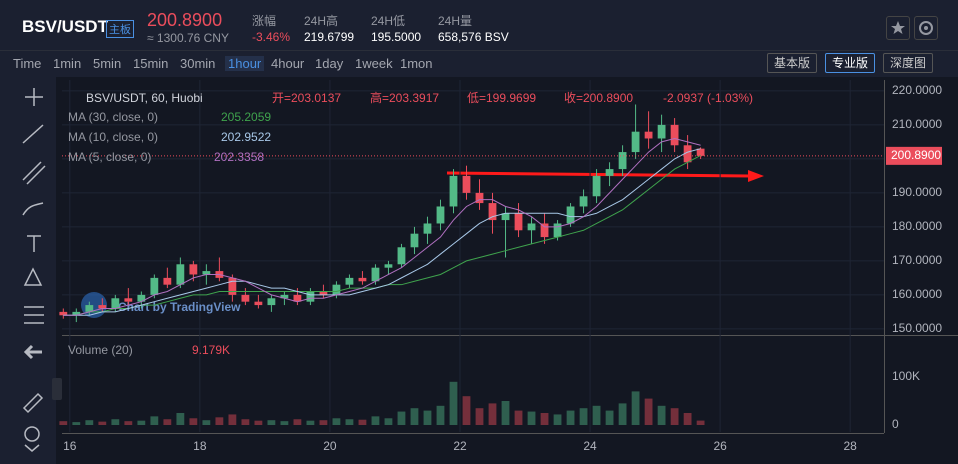 This screenshot has height=464, width=958. I want to click on ma-name: MA (5, close, 0), so click(109, 157).